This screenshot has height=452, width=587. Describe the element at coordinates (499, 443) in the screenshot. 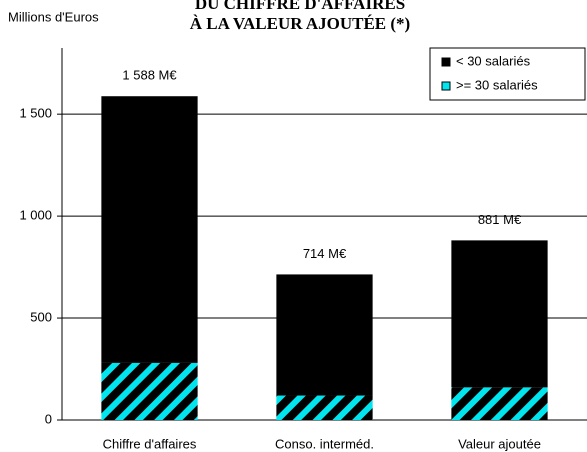

I see `x-tick-label: Valeur ajoutée` at that location.